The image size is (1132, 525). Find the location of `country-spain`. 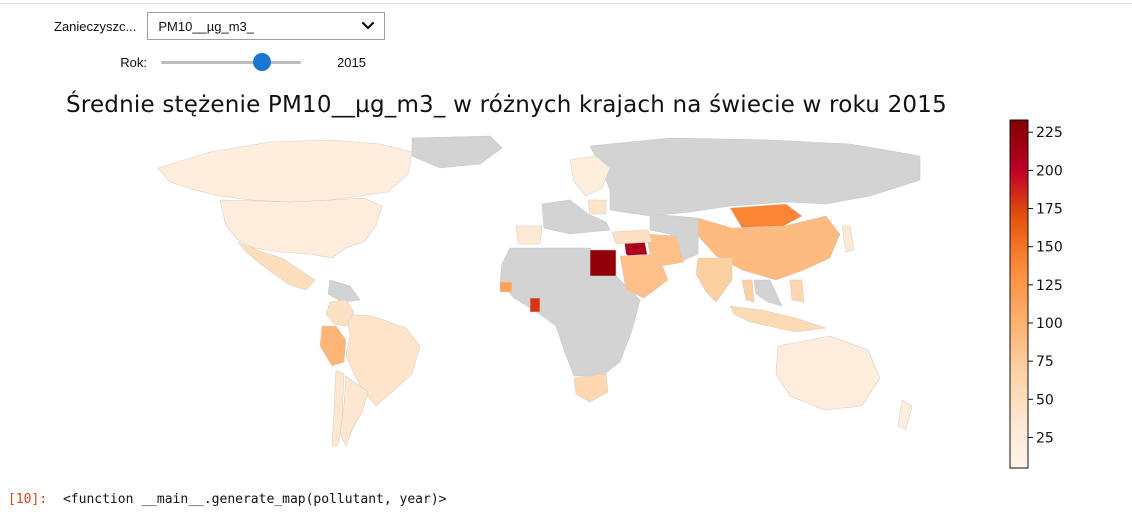

country-spain is located at coordinates (529, 235).